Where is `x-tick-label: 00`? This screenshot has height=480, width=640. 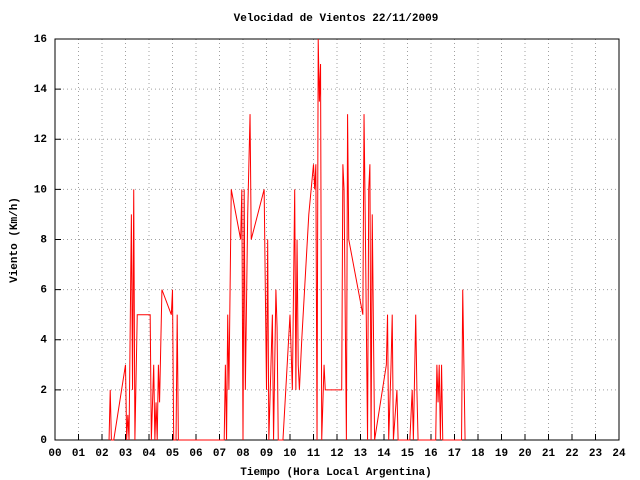
x-tick-label: 00 is located at coordinates (54, 454).